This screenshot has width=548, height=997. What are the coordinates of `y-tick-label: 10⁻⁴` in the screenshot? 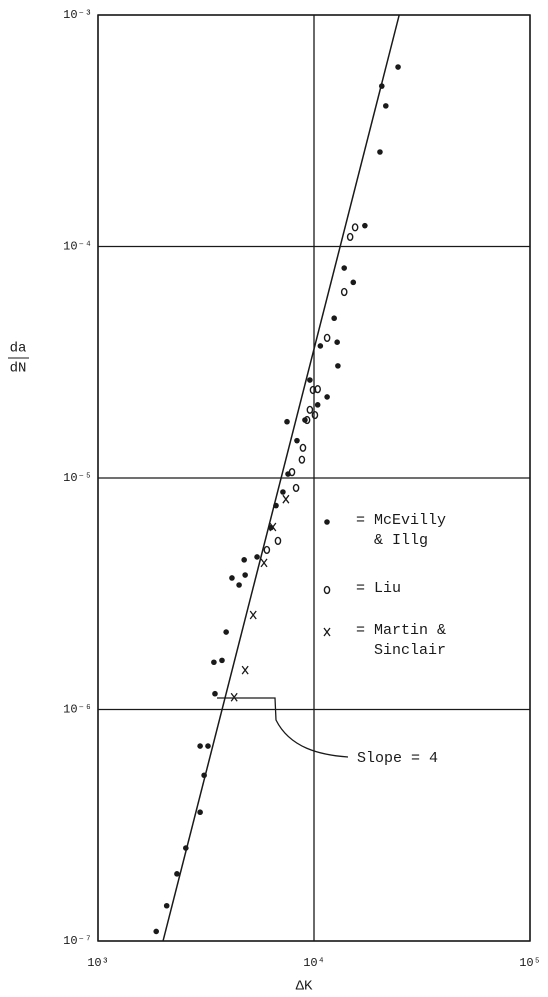 It's located at (77, 247).